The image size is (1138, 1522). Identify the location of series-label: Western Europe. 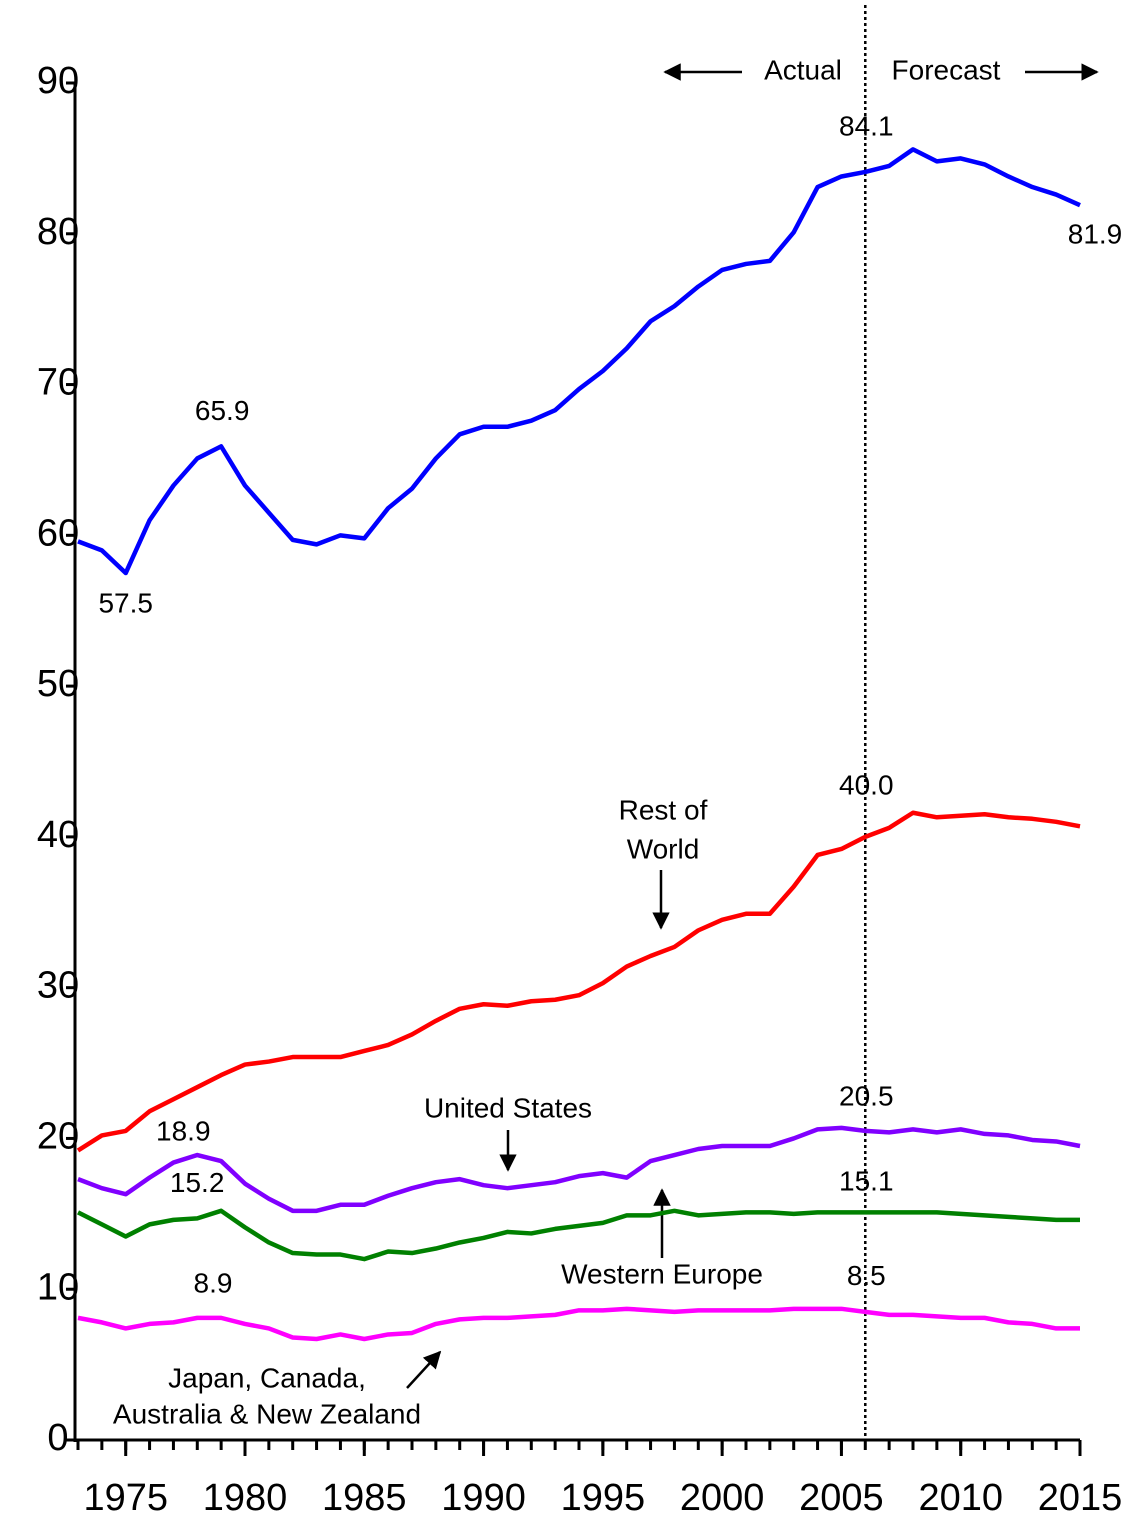
(662, 1273).